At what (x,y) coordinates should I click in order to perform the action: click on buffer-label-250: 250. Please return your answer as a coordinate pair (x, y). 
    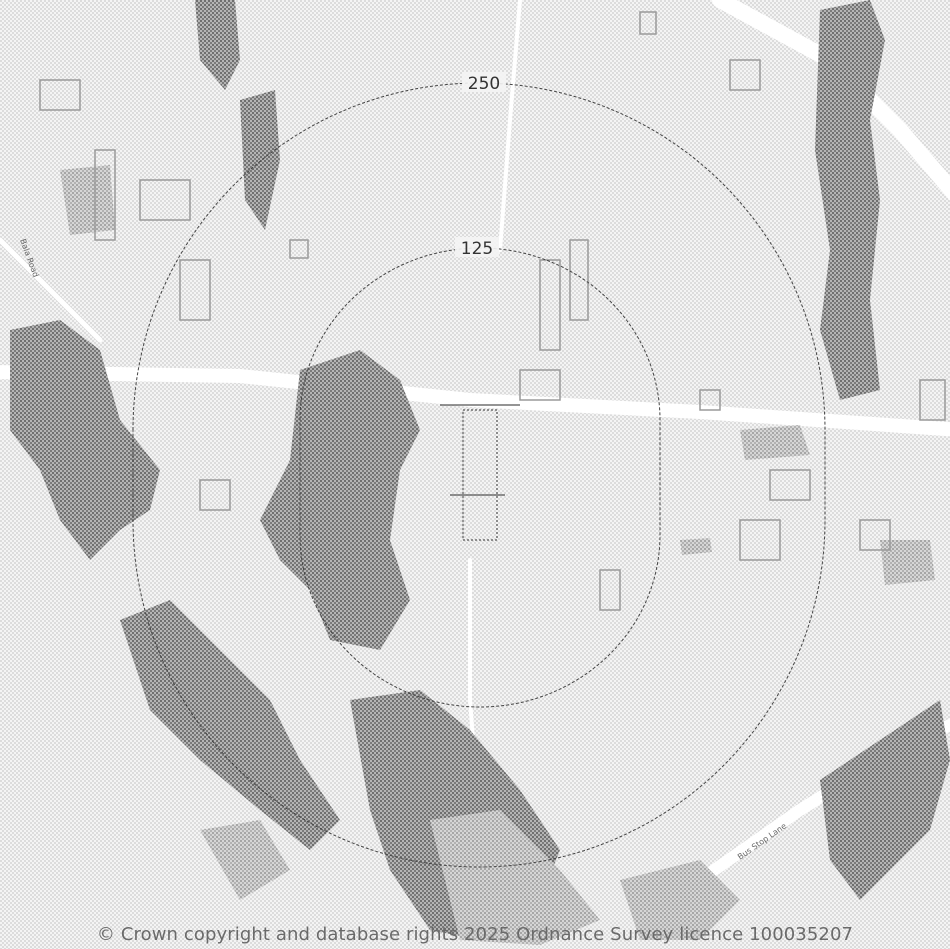
    Looking at the image, I should click on (484, 84).